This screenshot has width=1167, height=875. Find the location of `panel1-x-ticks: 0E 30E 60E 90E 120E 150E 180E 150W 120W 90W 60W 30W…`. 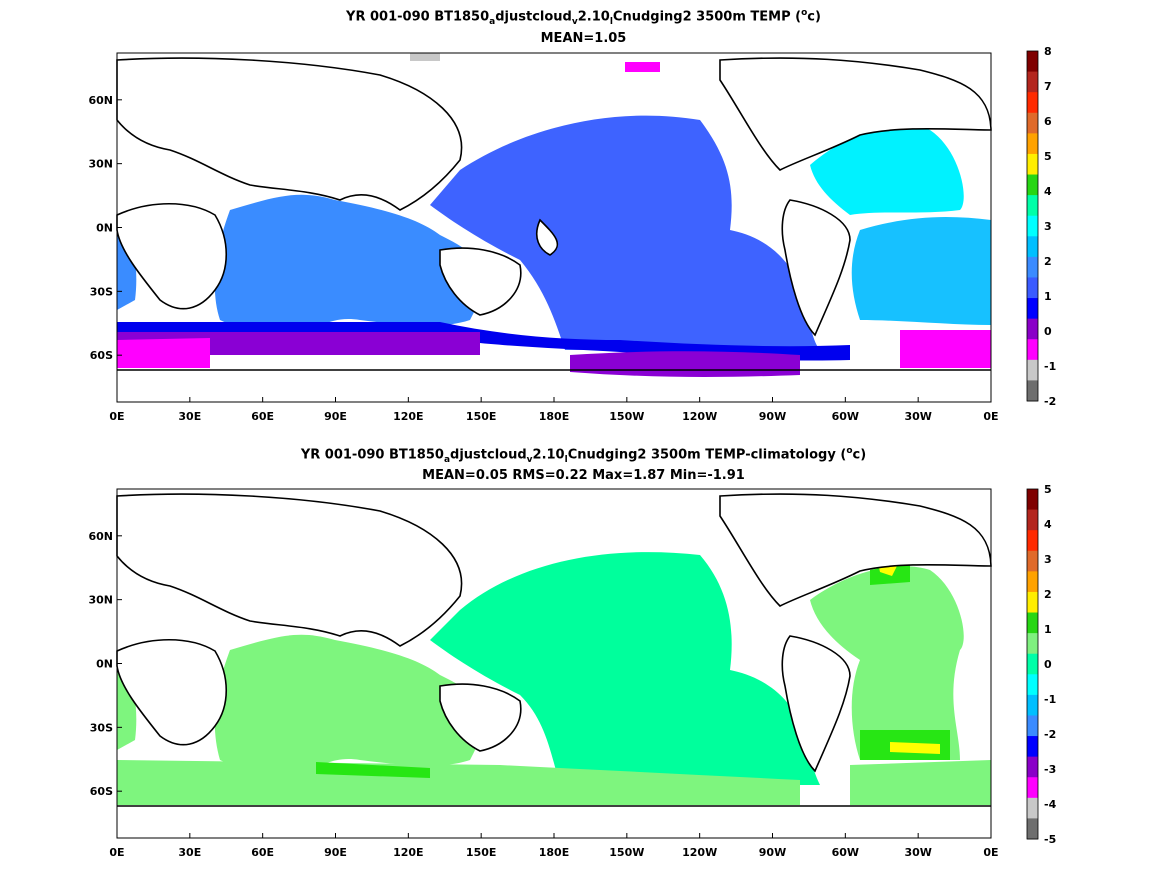

panel1-x-ticks: 0E 30E 60E 90E 120E 150E 180E 150W 120W 90W 60W 30W… is located at coordinates (554, 410).